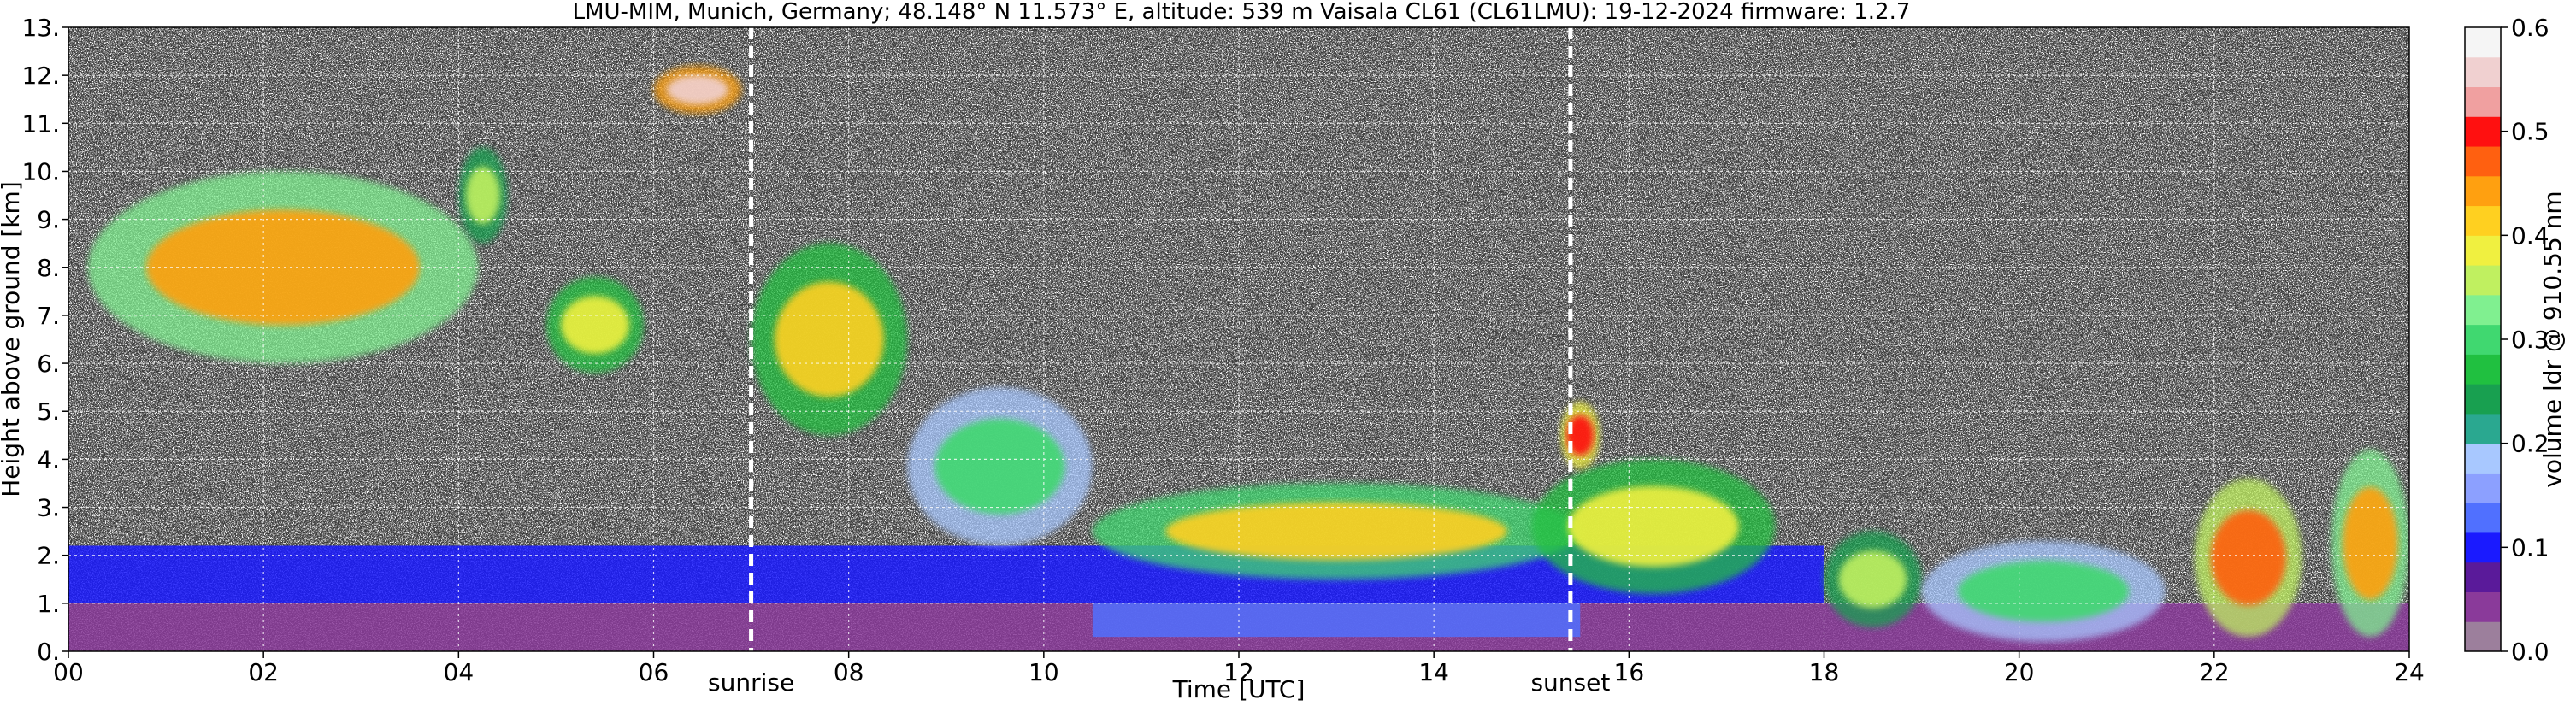 This screenshot has width=2576, height=706. Describe the element at coordinates (48, 652) in the screenshot. I see `y-tick-label-0: 0.` at that location.